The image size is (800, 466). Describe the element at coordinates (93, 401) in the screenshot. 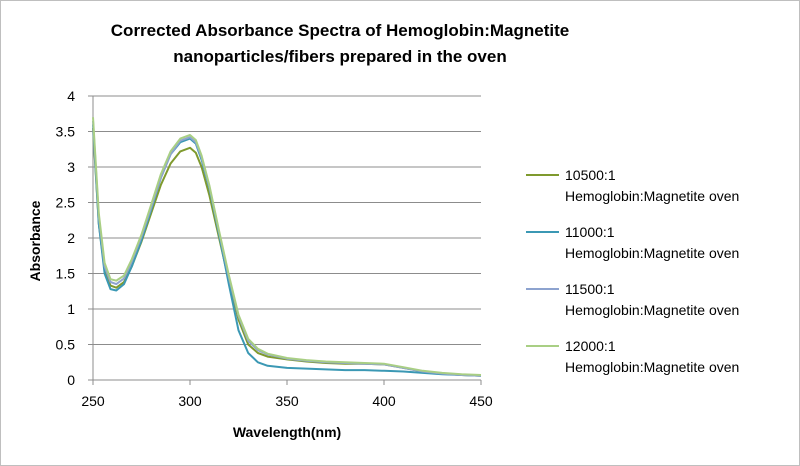

I see `x-tick-label: 250` at that location.